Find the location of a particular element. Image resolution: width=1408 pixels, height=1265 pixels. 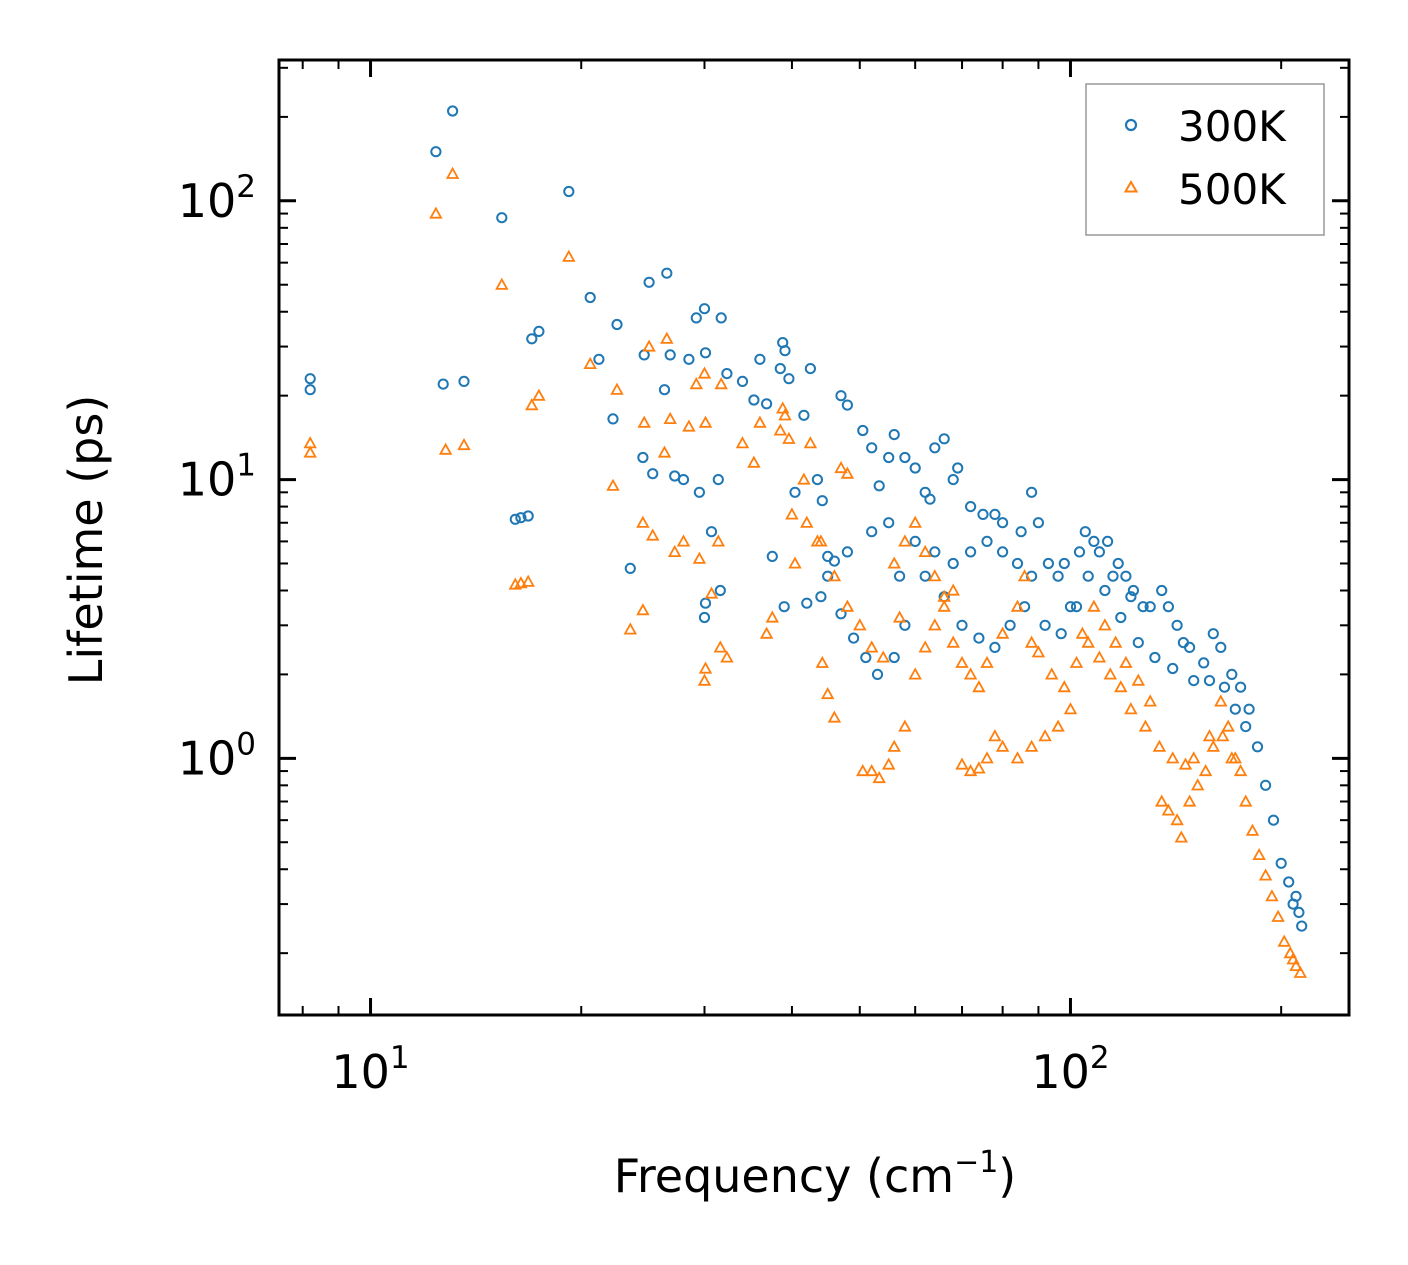

x-tick-label: 102 is located at coordinates (1070, 1069).